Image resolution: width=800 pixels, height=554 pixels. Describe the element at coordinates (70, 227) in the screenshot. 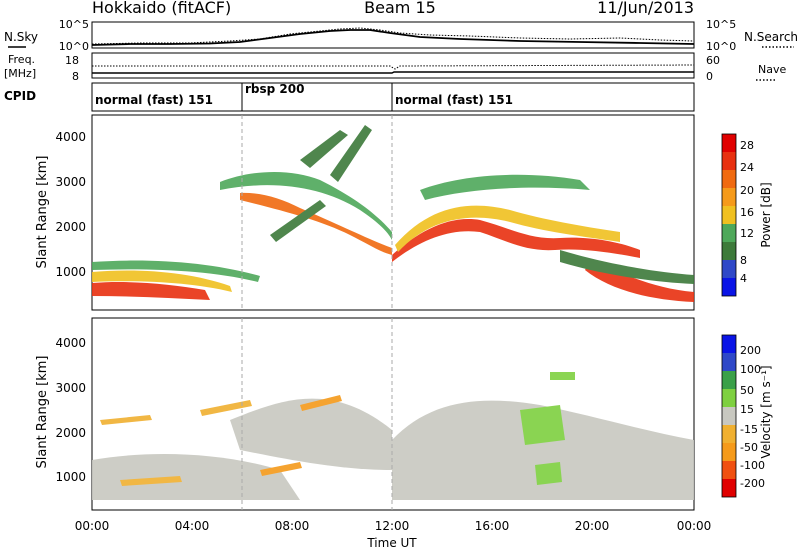

I see `power-ytick-2000: 2000` at that location.